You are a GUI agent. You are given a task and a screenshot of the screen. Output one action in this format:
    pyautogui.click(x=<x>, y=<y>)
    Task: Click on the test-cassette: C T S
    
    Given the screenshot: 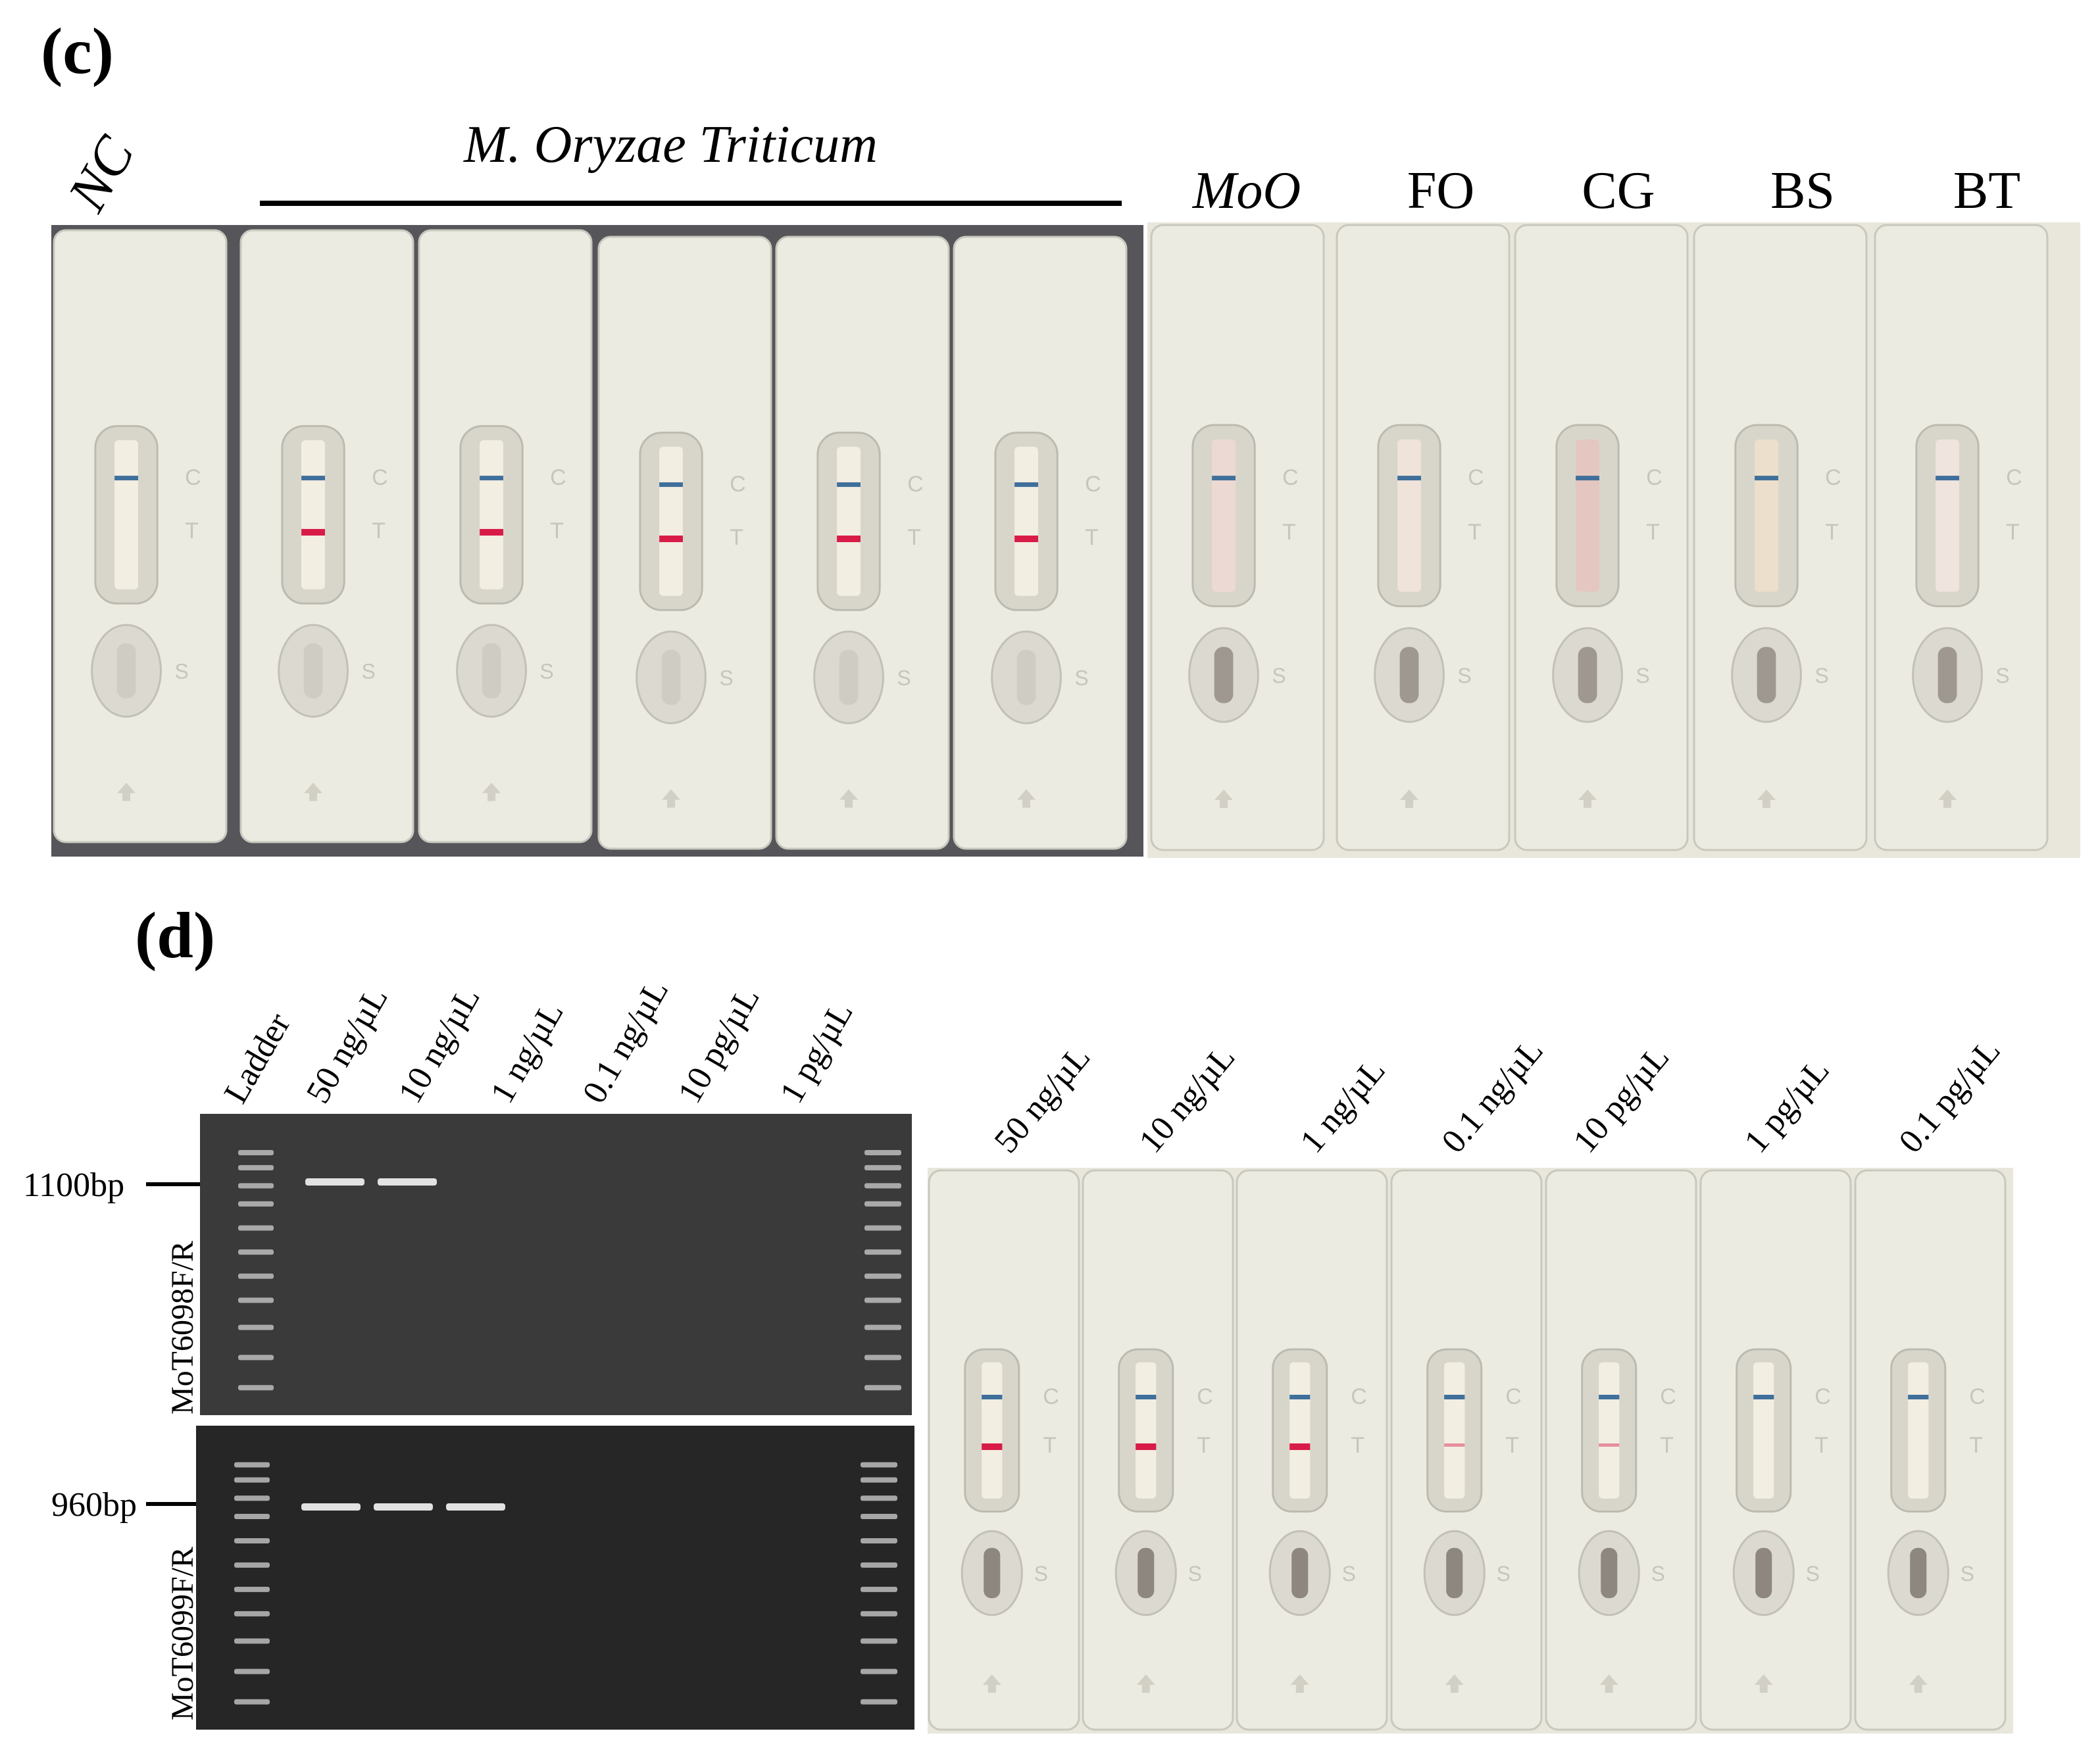 What is the action you would take?
    pyautogui.click(x=1040, y=543)
    